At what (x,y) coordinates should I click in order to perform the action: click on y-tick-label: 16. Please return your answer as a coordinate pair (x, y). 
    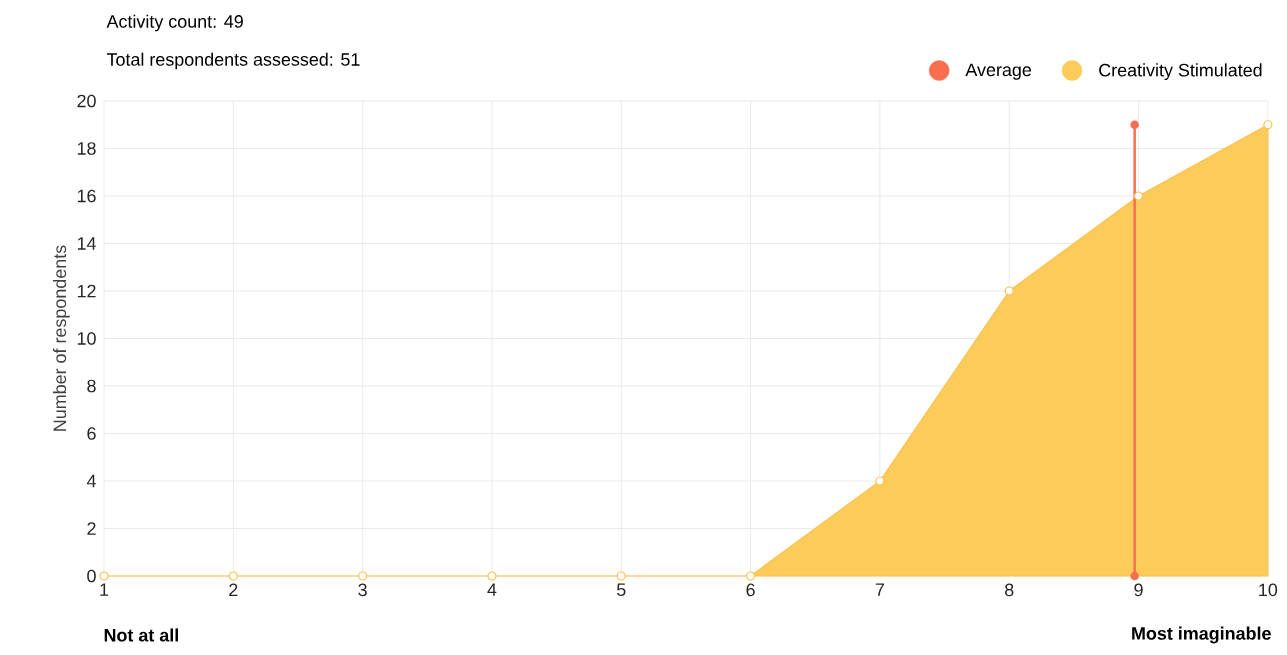
    Looking at the image, I should click on (86, 196).